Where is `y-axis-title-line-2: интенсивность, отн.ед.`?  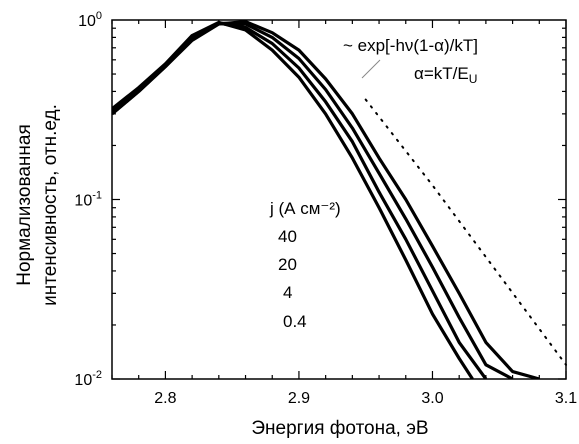 y-axis-title-line-2: интенсивность, отн.ед. is located at coordinates (50, 205).